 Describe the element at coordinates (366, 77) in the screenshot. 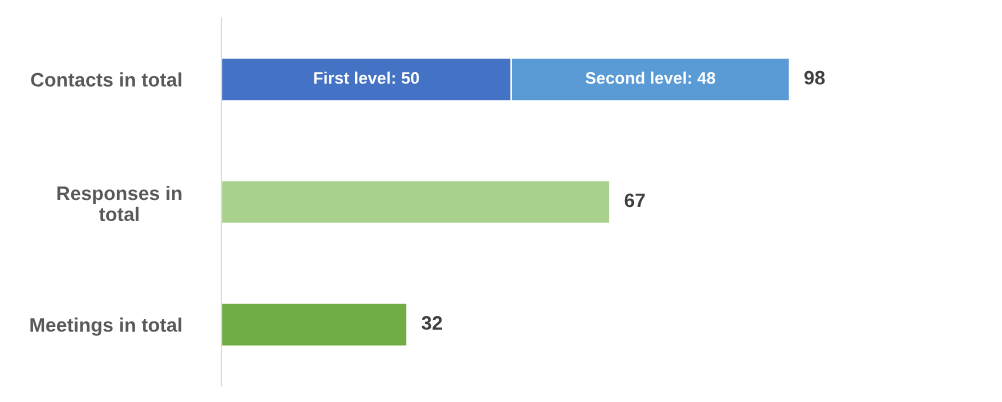

I see `data-label: First level: 50` at that location.